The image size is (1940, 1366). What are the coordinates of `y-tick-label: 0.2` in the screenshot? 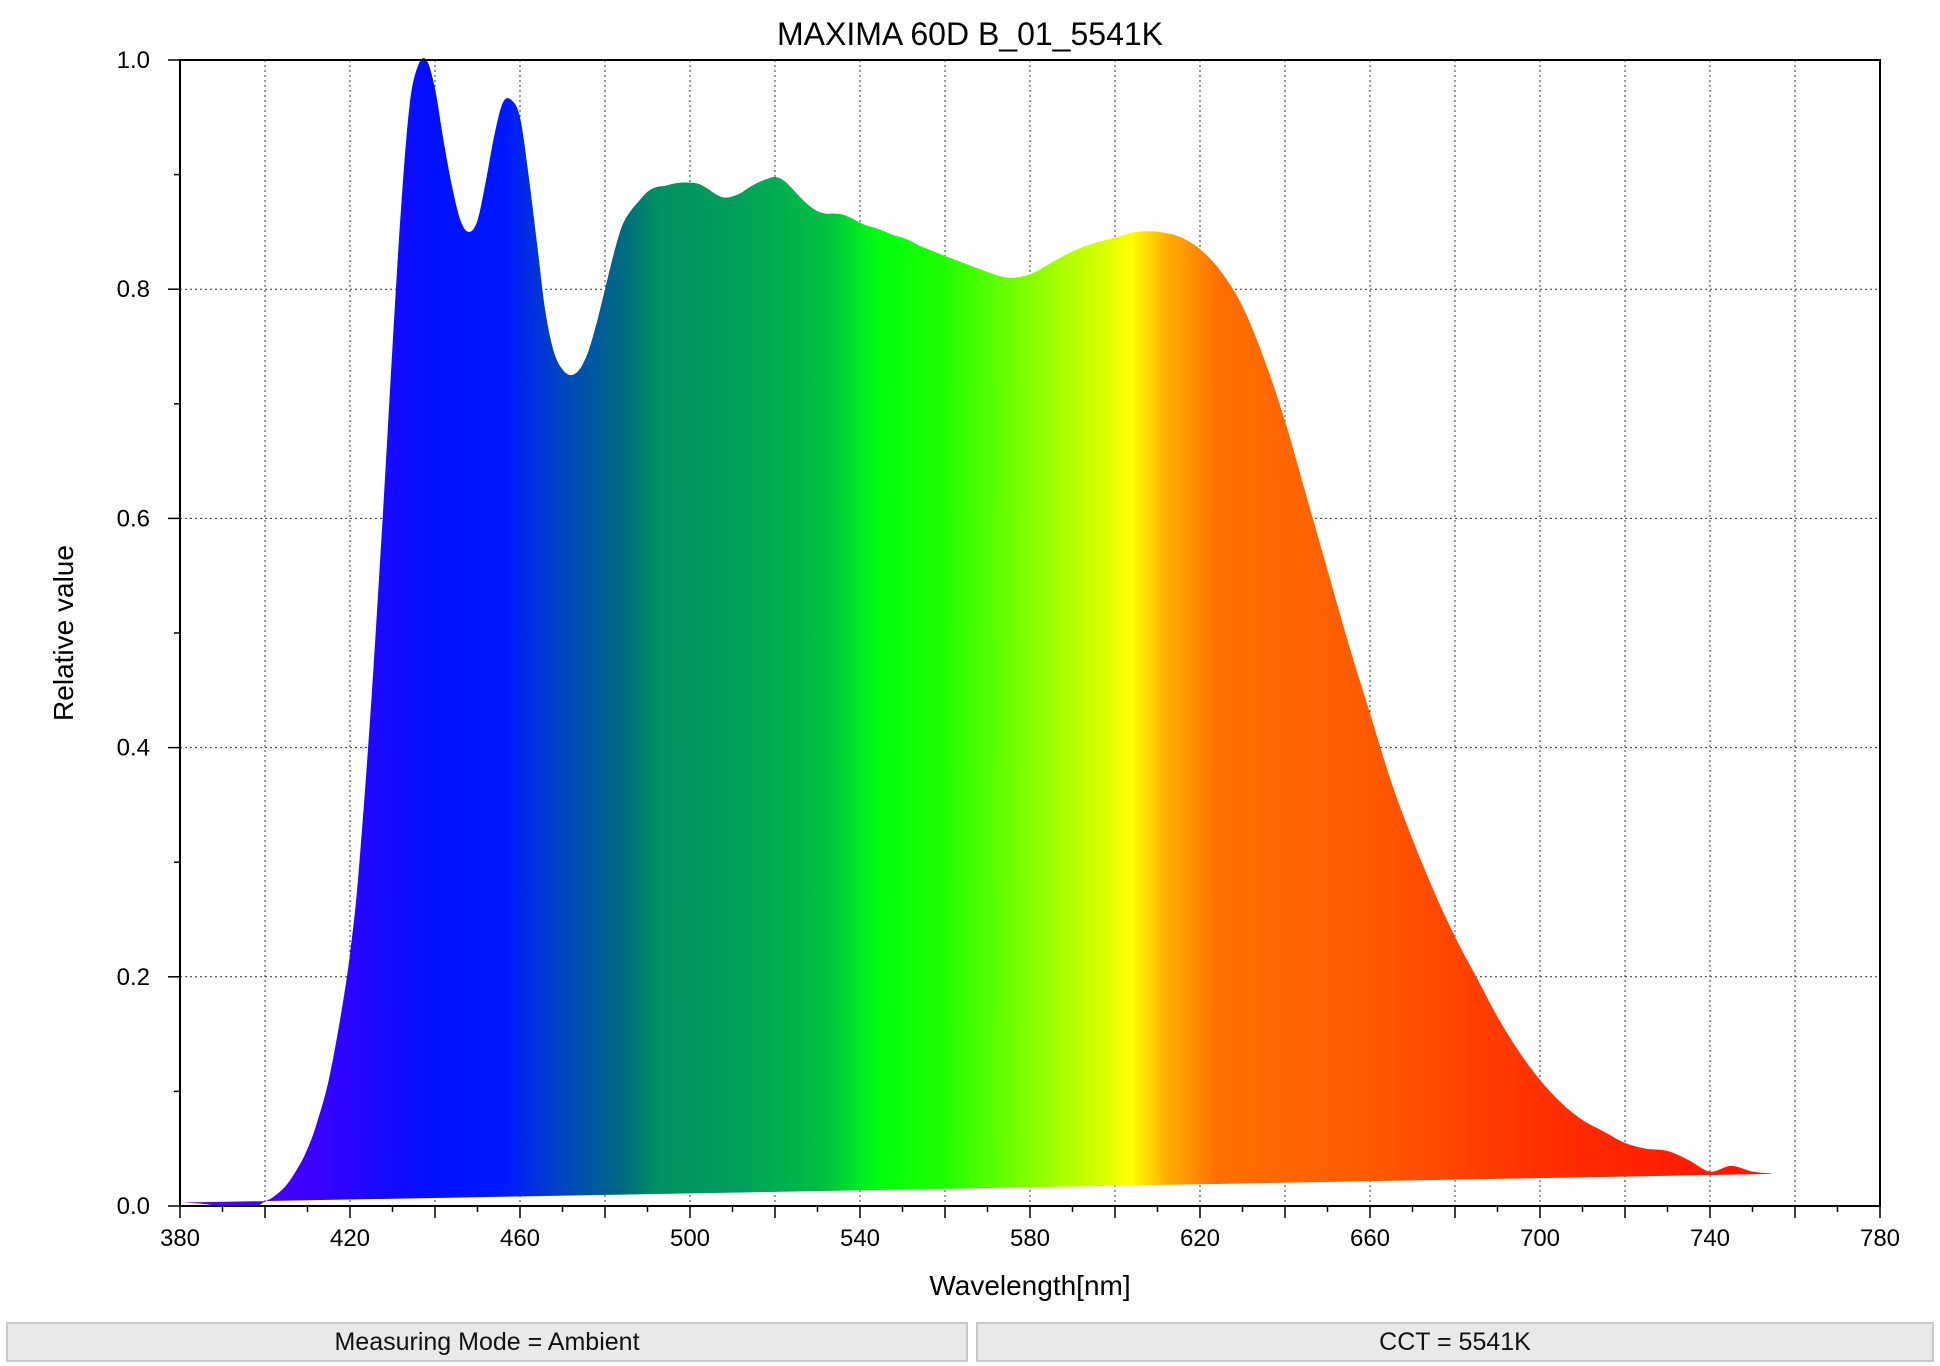 It's located at (133, 977).